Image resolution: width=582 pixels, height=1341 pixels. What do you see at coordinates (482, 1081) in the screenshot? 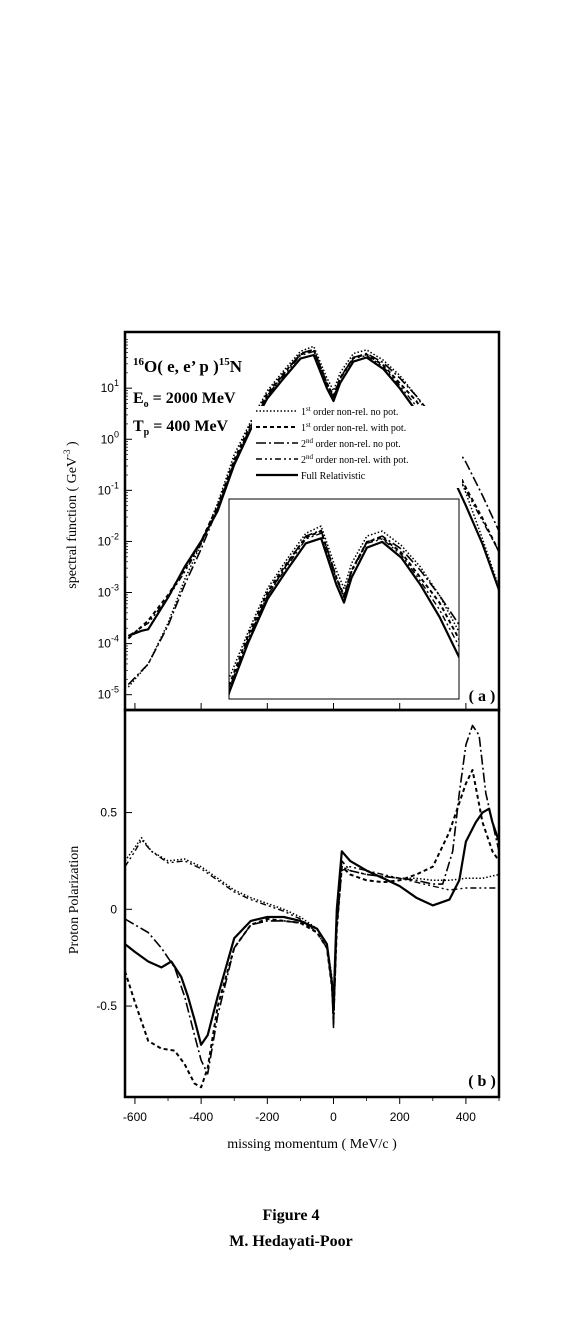
I see `panel-b-label: ( b )` at bounding box center [482, 1081].